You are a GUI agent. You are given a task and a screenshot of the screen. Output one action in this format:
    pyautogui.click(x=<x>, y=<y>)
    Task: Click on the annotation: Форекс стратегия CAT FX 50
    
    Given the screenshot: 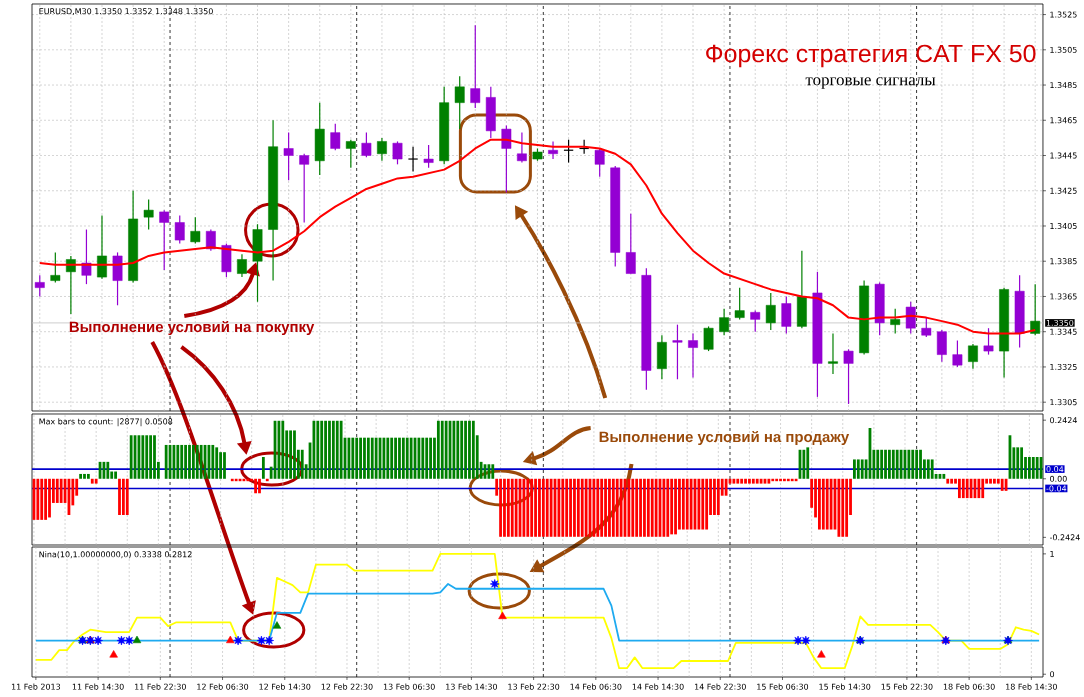 What is the action you would take?
    pyautogui.click(x=871, y=56)
    